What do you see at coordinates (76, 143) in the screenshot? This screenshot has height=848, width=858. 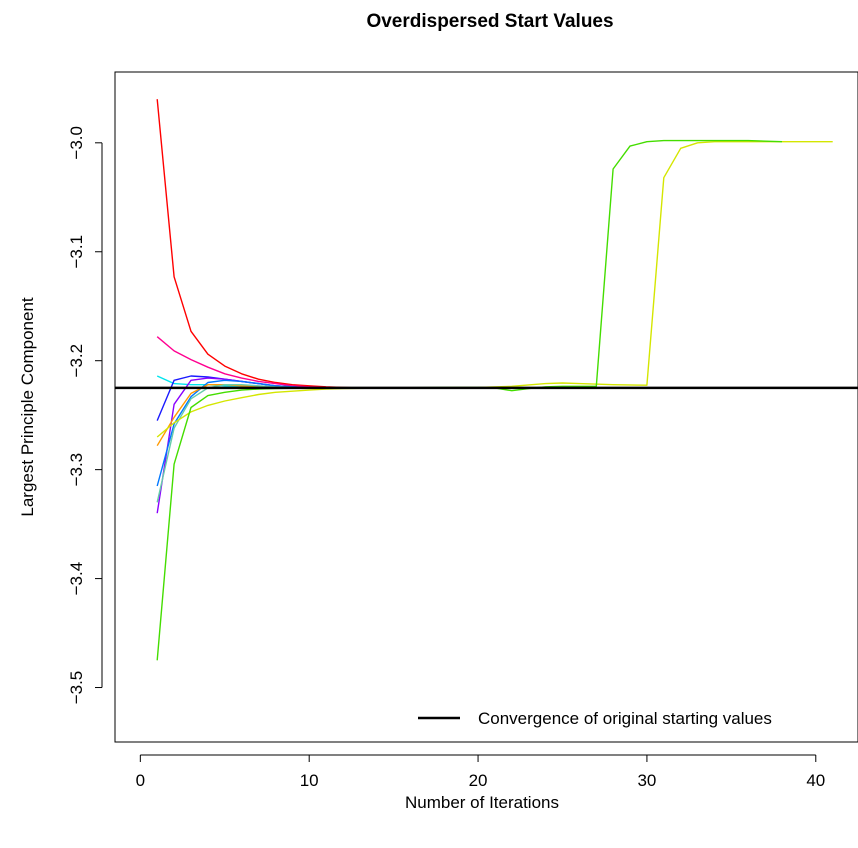 I see `y-tick-label: −3.0` at bounding box center [76, 143].